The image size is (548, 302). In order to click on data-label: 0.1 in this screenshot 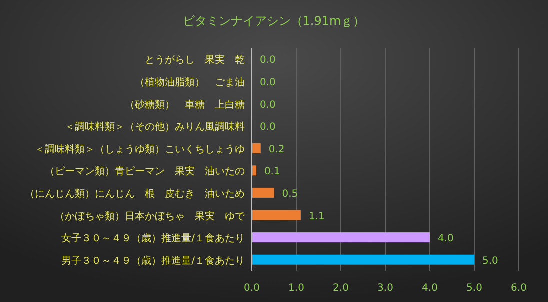, I will do `click(272, 172)`.